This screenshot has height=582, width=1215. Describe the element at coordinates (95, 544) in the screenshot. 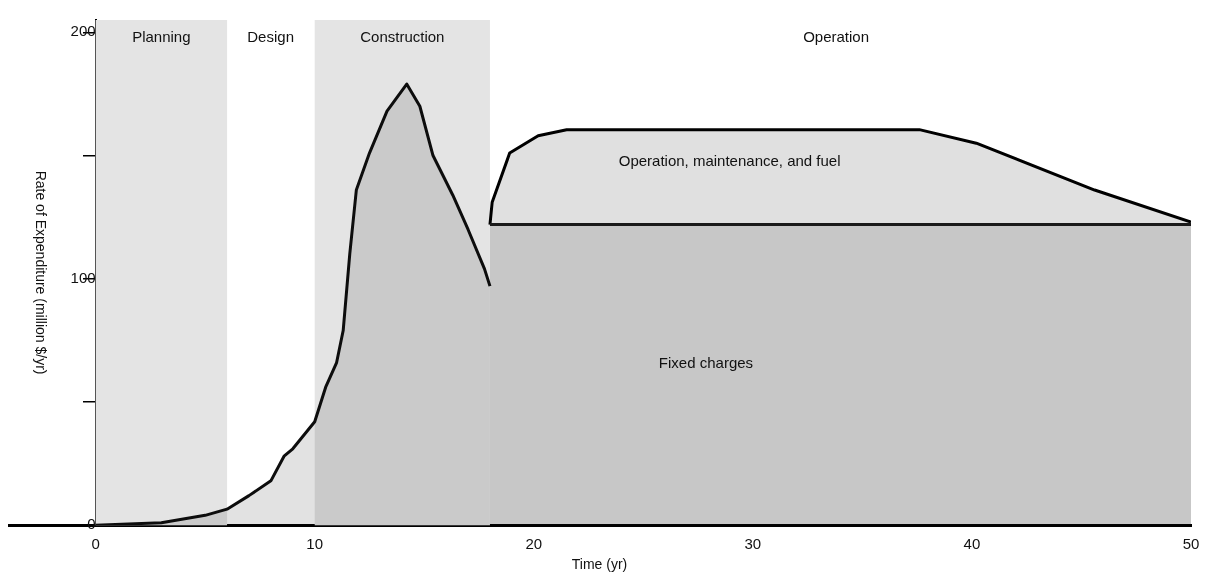

I see `x-tick-label: 0` at that location.